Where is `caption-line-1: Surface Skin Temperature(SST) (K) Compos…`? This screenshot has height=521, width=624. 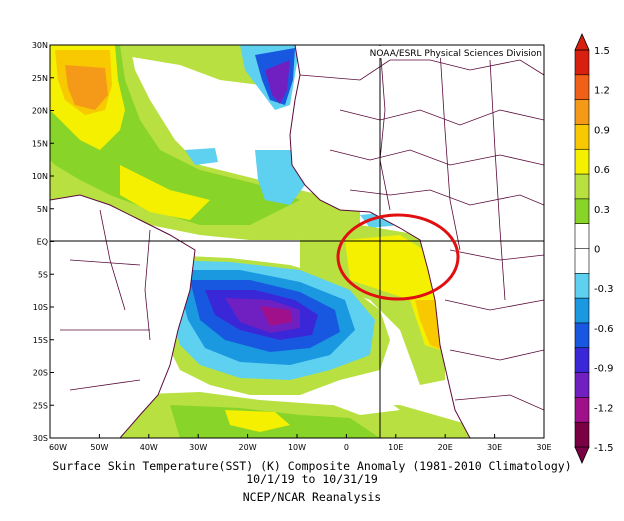
caption-line-1: Surface Skin Temperature(SST) (K) Compos… is located at coordinates (312, 466).